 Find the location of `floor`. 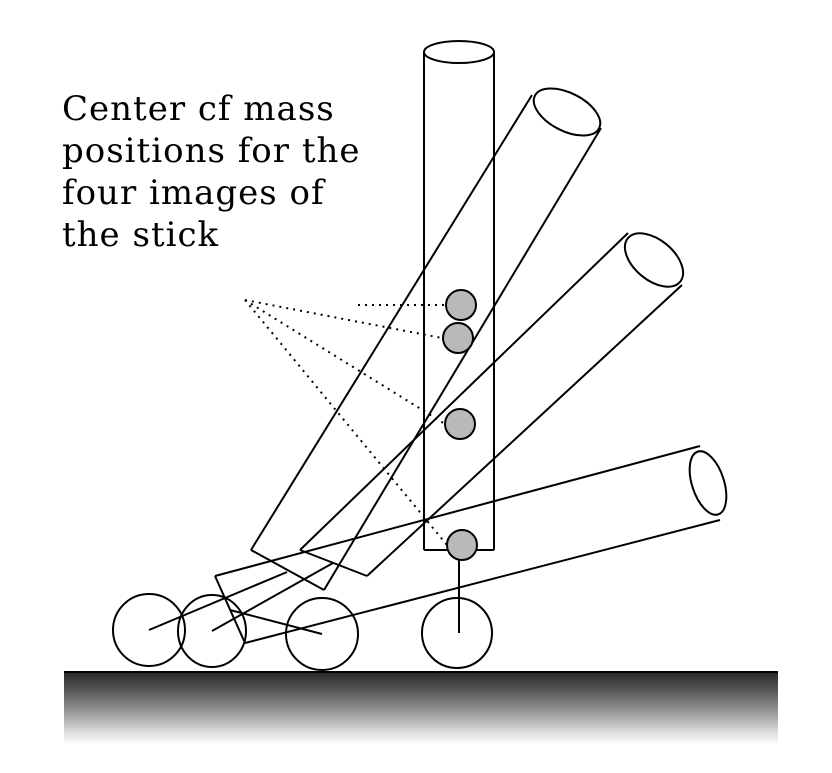

floor is located at coordinates (421, 708).